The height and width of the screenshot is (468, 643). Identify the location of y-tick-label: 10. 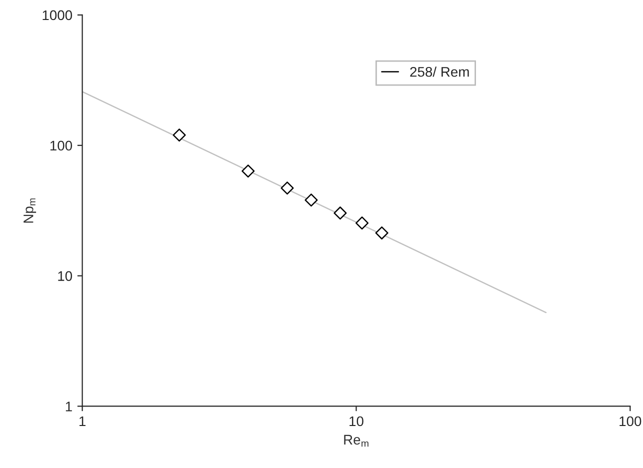
(65, 276).